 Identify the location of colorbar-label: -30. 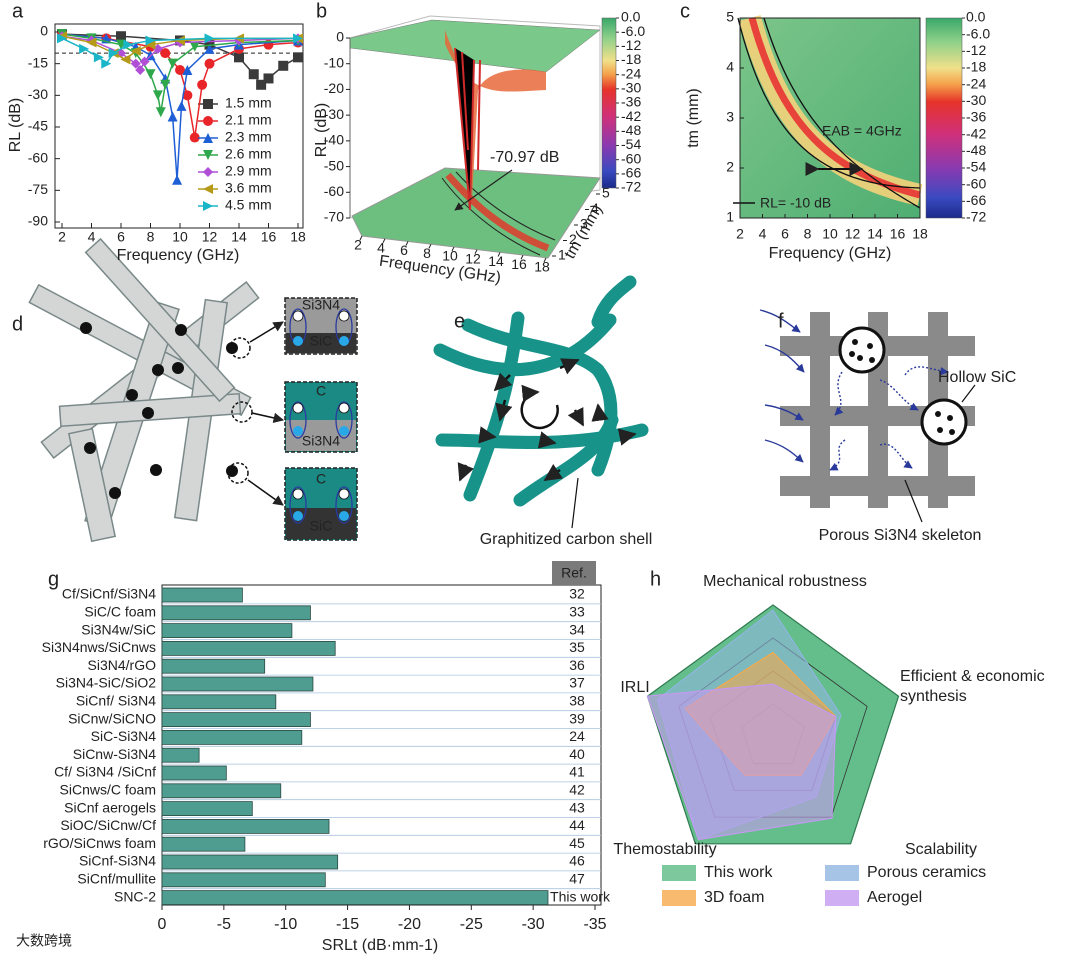
(631, 88).